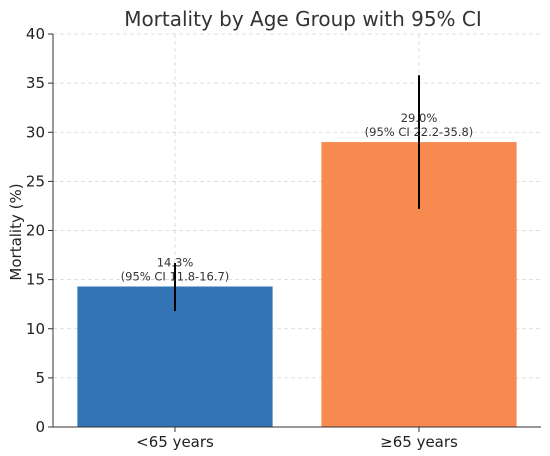 The image size is (550, 456). What do you see at coordinates (35, 181) in the screenshot?
I see `y-tick-label: 25` at bounding box center [35, 181].